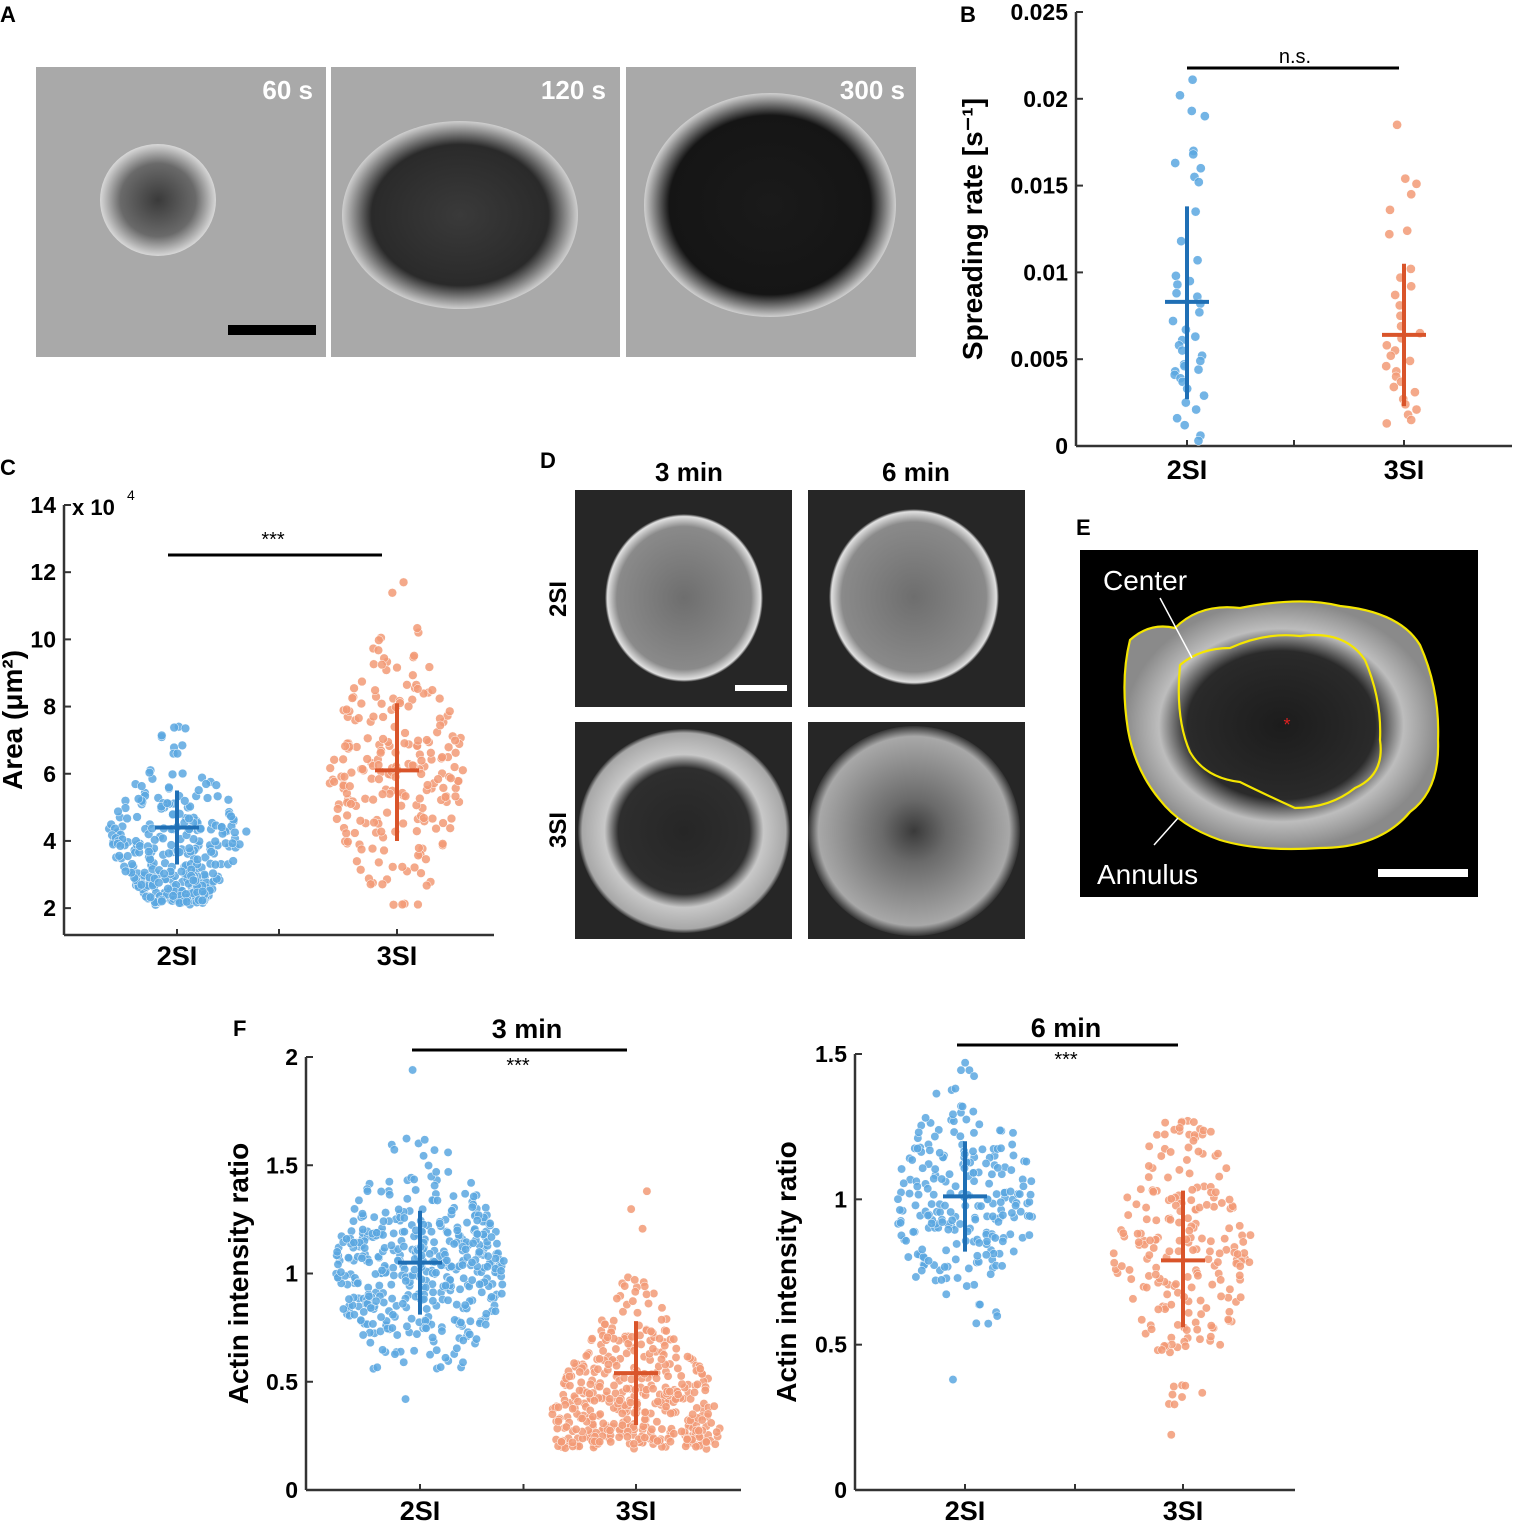 This screenshot has width=1514, height=1524. What do you see at coordinates (282, 1382) in the screenshot?
I see `y-tick-label: 0.5` at bounding box center [282, 1382].